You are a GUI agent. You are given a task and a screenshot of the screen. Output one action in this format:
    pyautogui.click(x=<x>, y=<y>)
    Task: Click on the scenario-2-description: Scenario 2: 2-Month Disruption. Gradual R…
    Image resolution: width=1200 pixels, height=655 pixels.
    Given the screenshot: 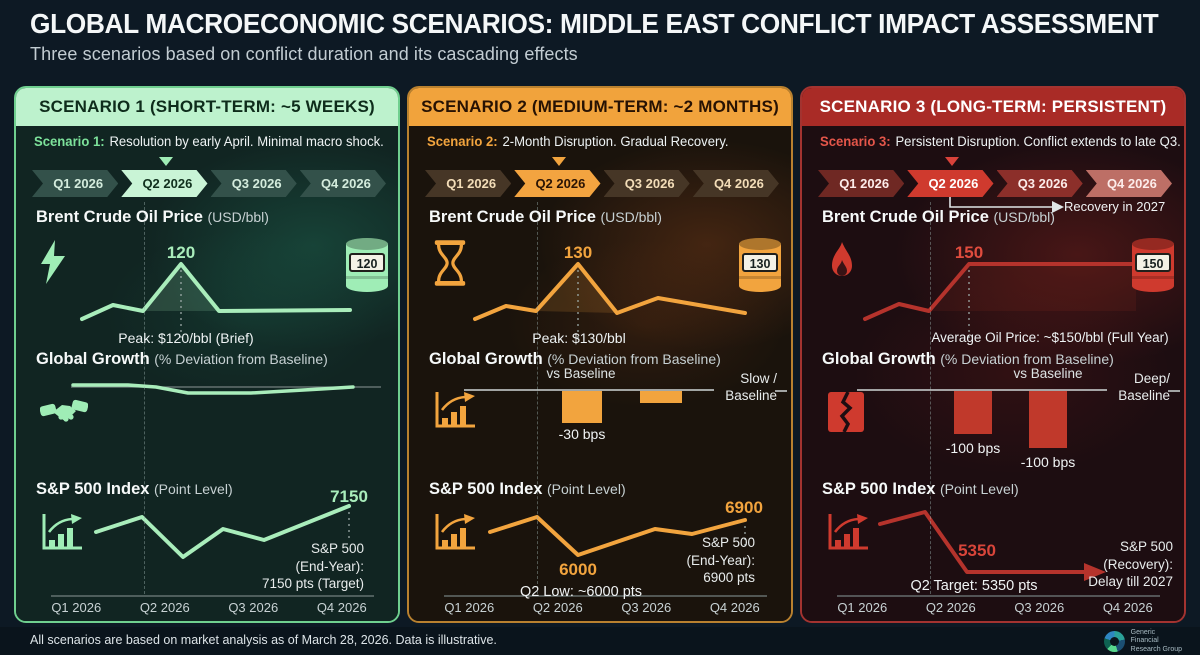 What is the action you would take?
    pyautogui.click(x=578, y=141)
    